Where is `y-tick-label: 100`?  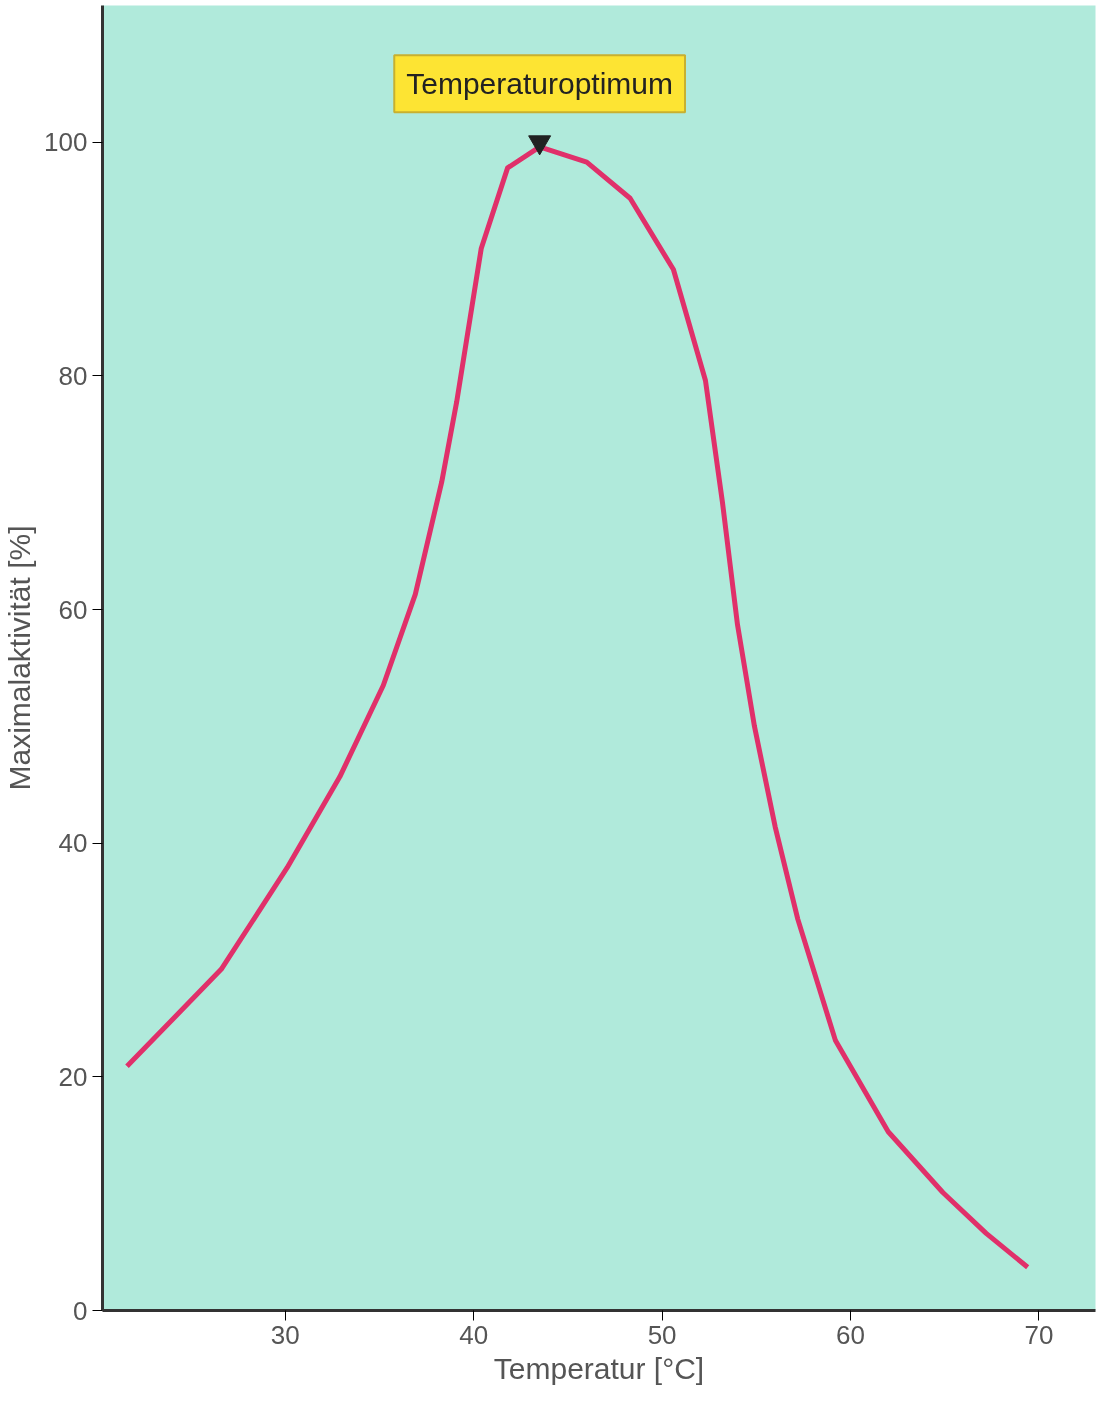
y-tick-label: 100 is located at coordinates (66, 142).